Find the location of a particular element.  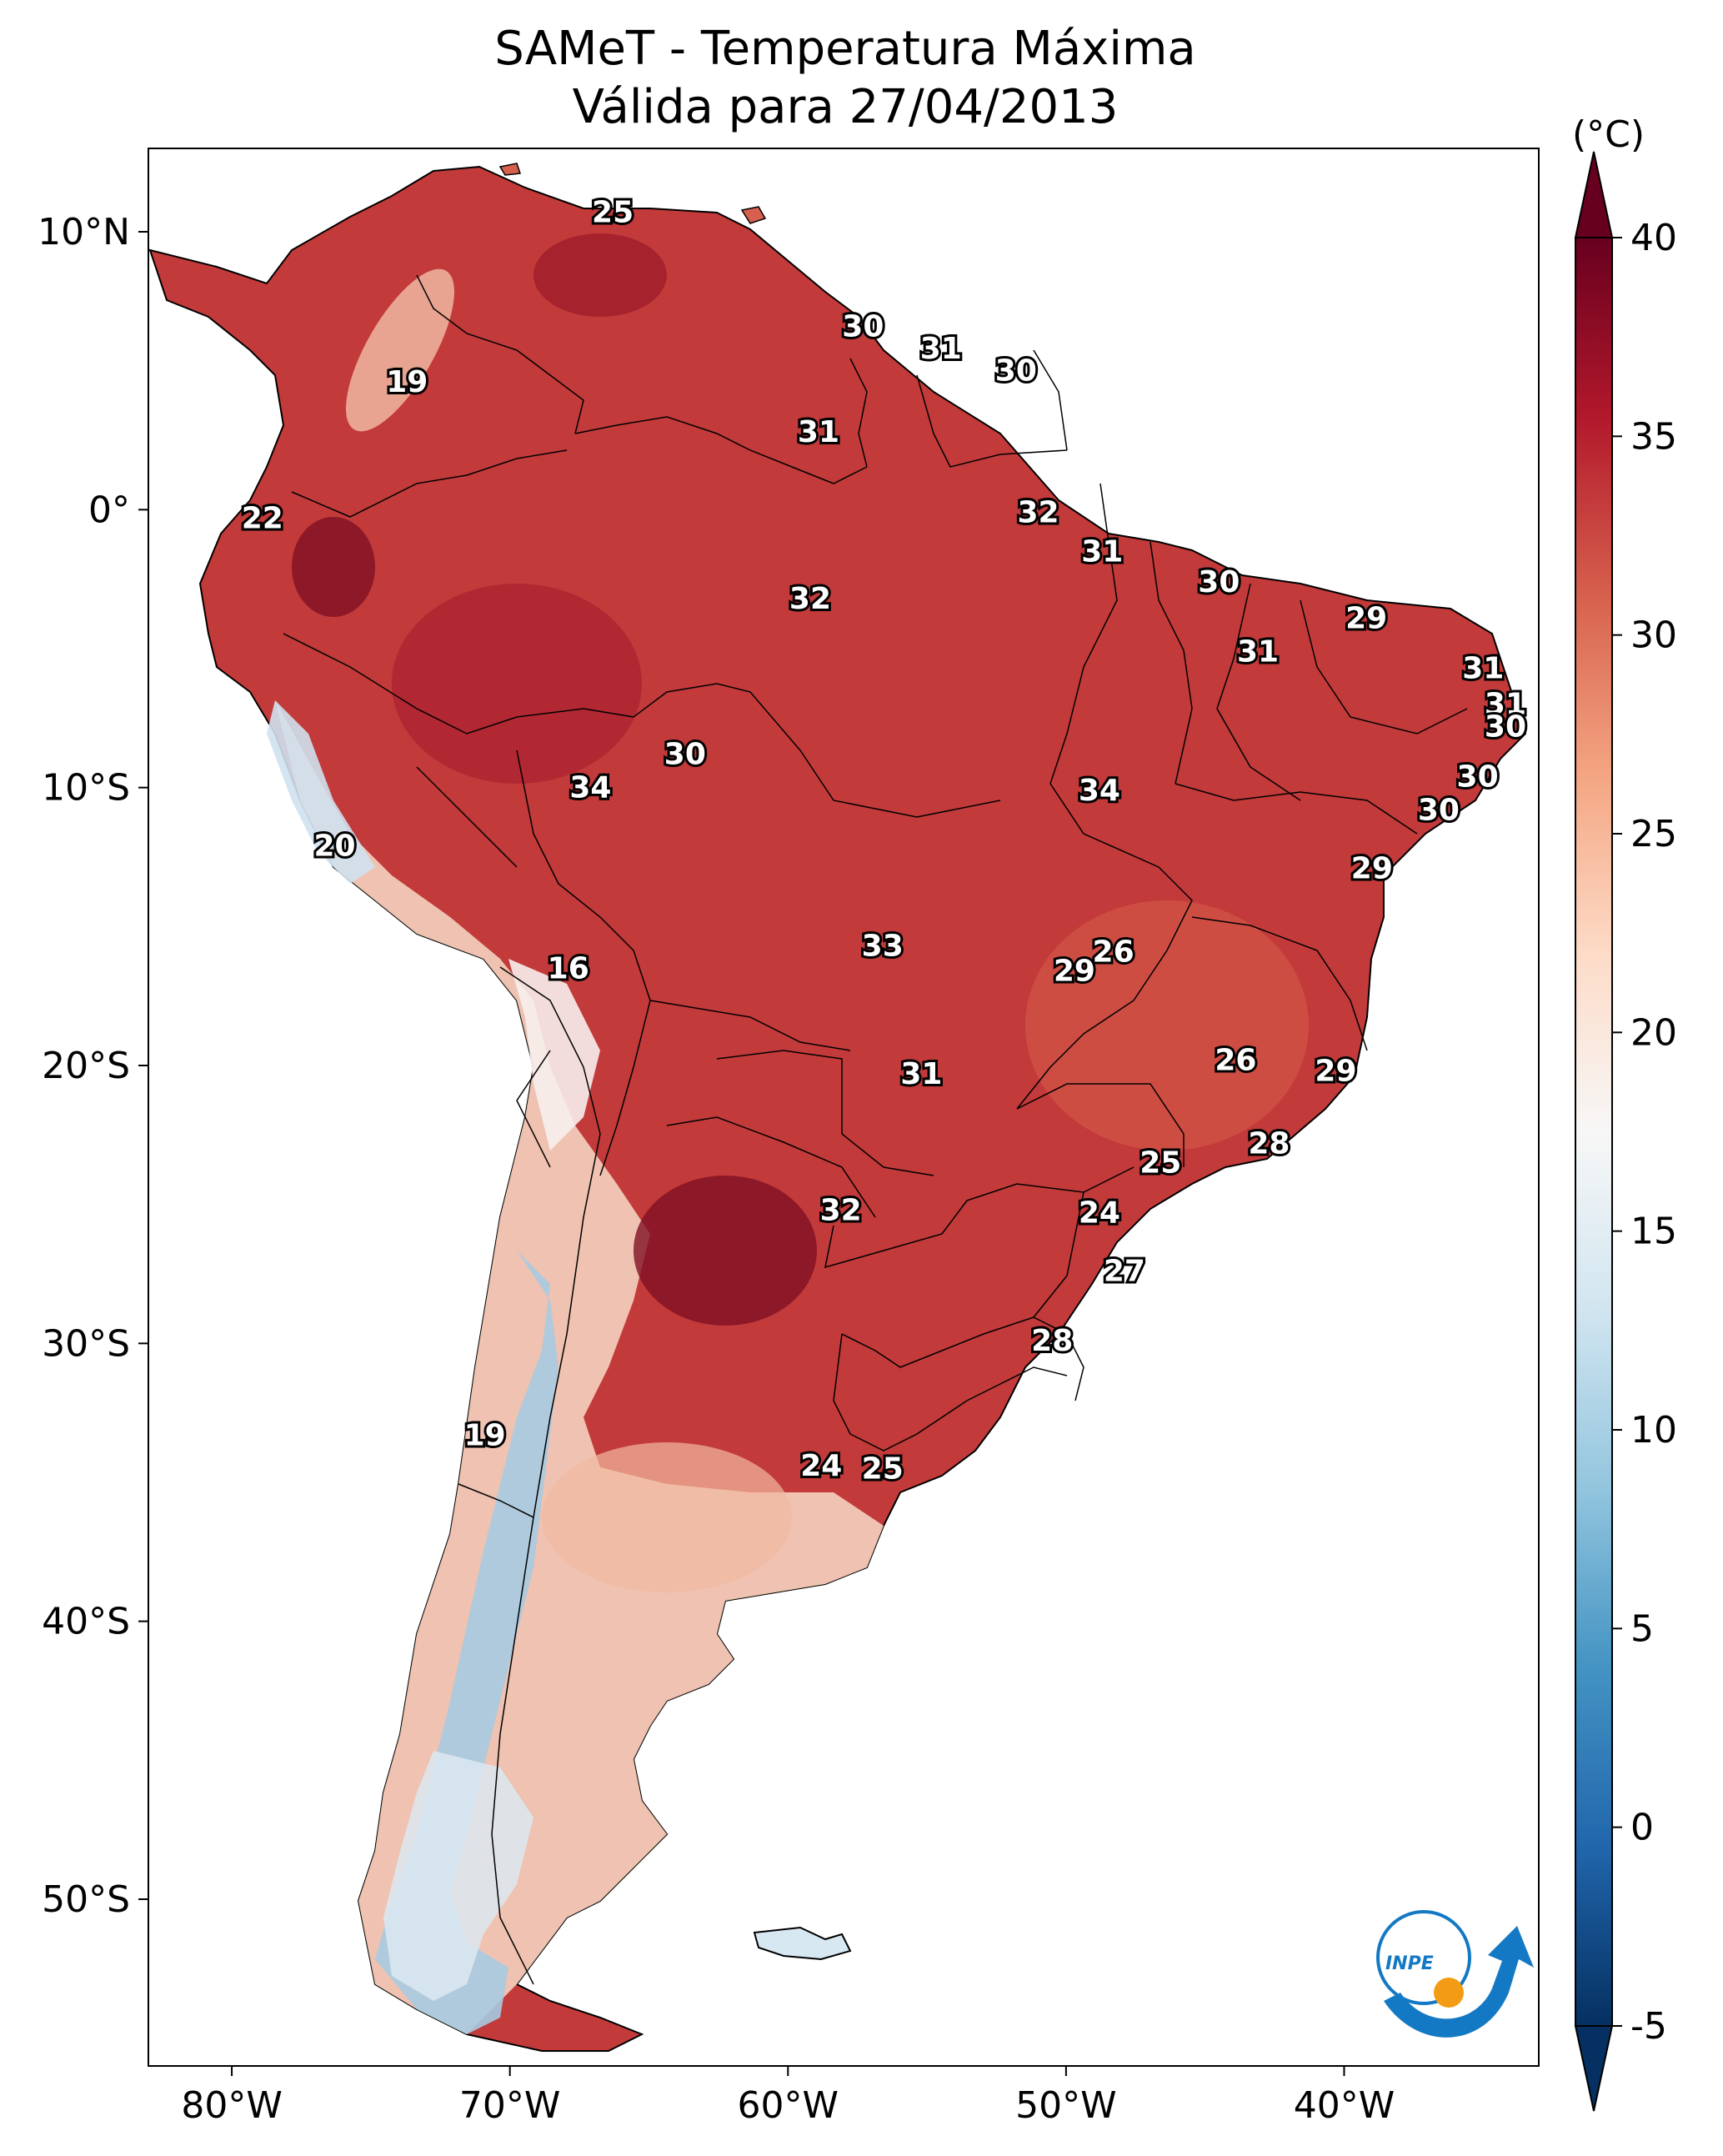

lon-tick-label: 70°W is located at coordinates (510, 2105).